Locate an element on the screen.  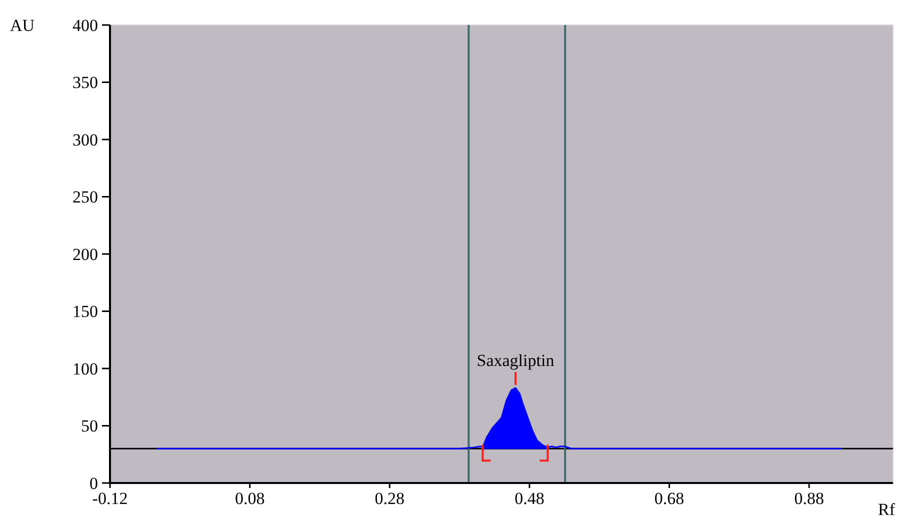
y-tick-label: 50 is located at coordinates (89, 426).